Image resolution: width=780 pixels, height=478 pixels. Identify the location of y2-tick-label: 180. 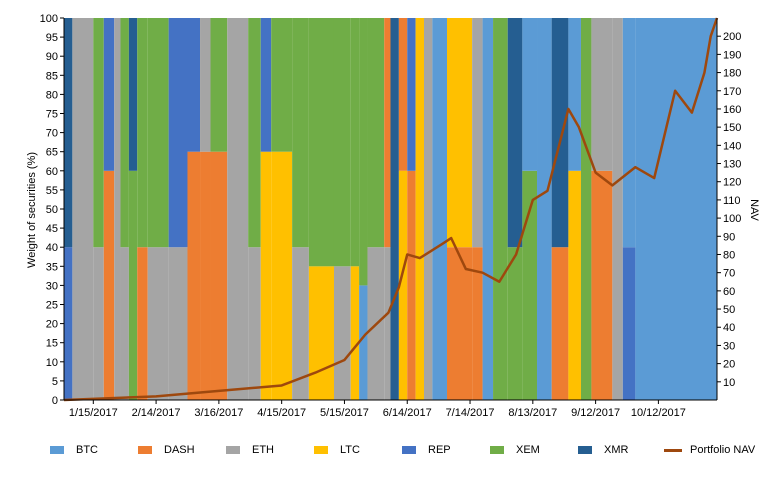
(732, 74).